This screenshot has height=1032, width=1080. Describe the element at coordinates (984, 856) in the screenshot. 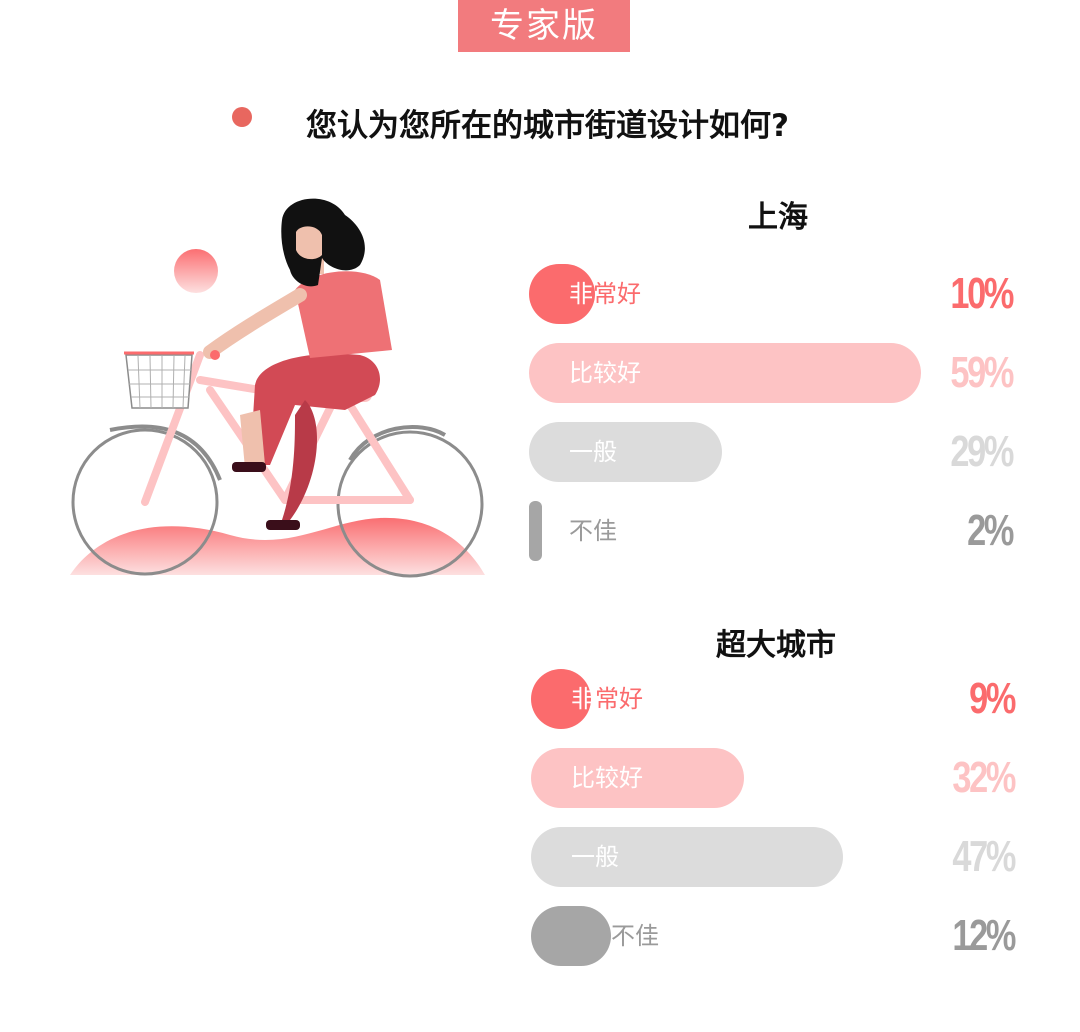

I see `value-label-average: 47%` at that location.